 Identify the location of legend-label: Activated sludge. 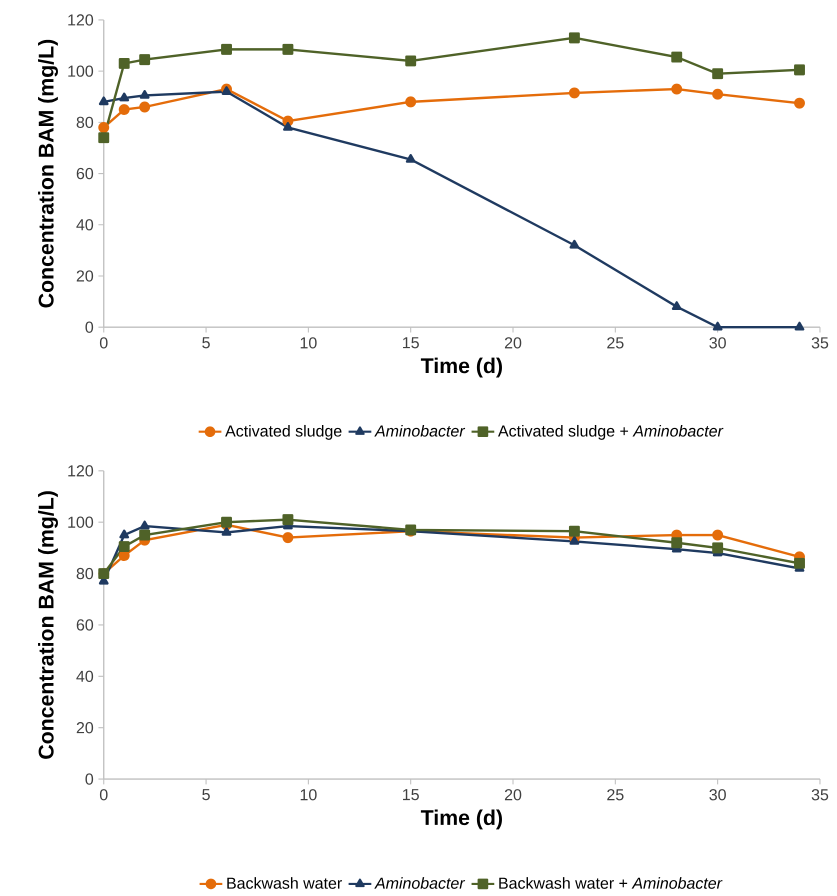
(283, 432).